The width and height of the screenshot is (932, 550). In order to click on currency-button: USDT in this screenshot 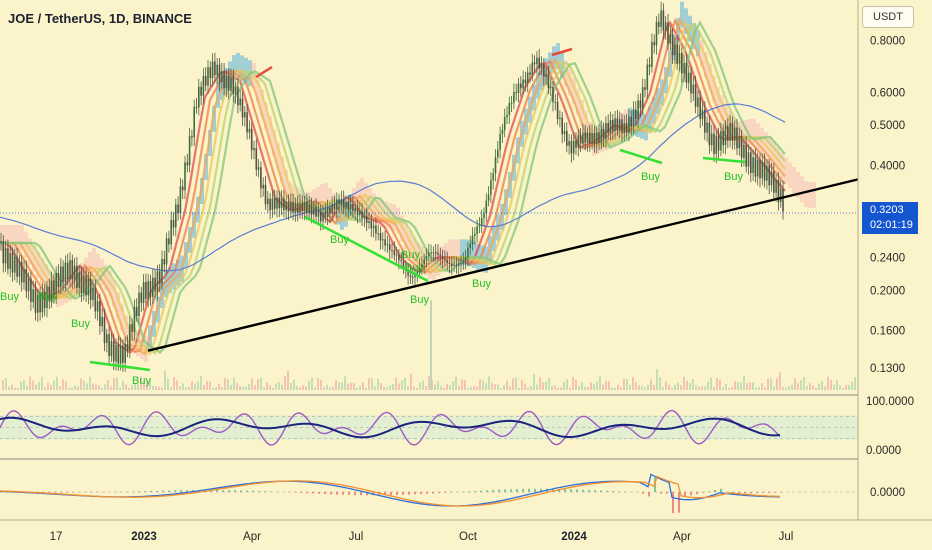, I will do `click(888, 17)`.